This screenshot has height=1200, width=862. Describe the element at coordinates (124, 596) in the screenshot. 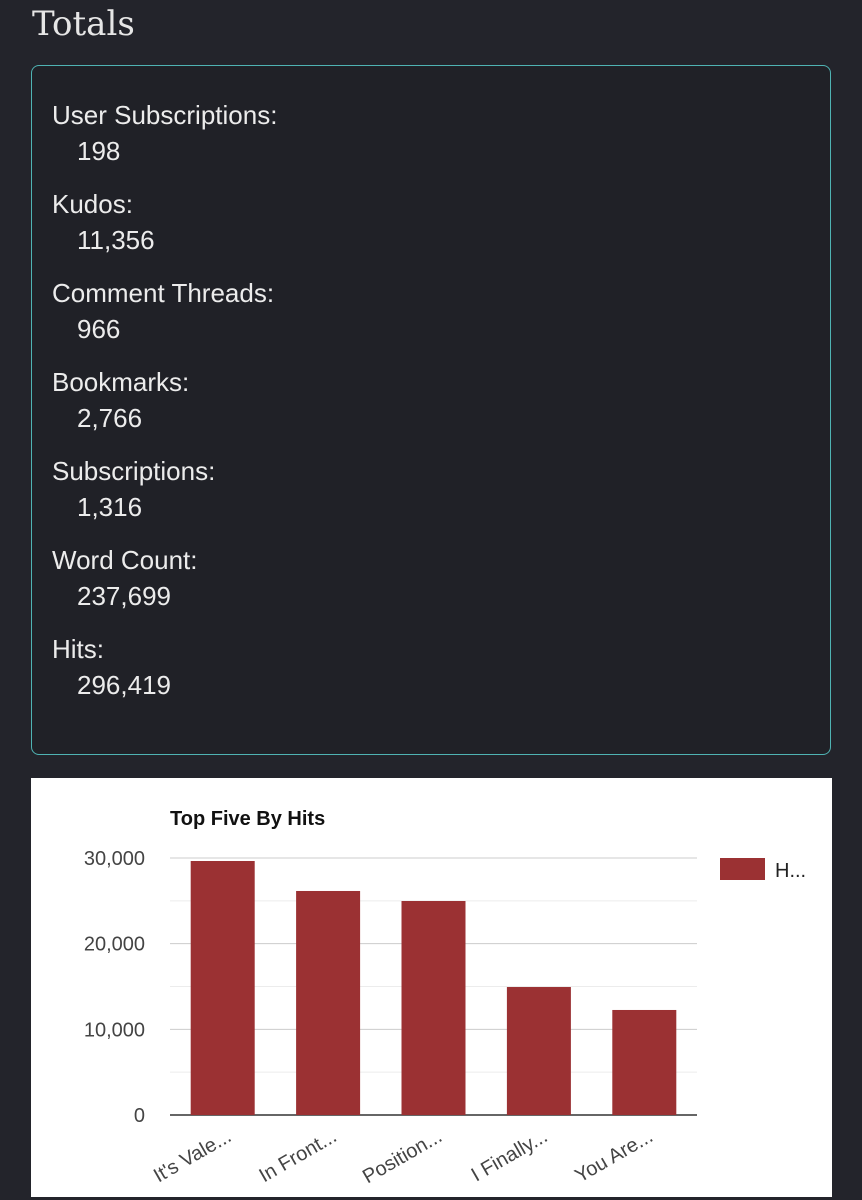

I see `stat-value: 237,699` at that location.